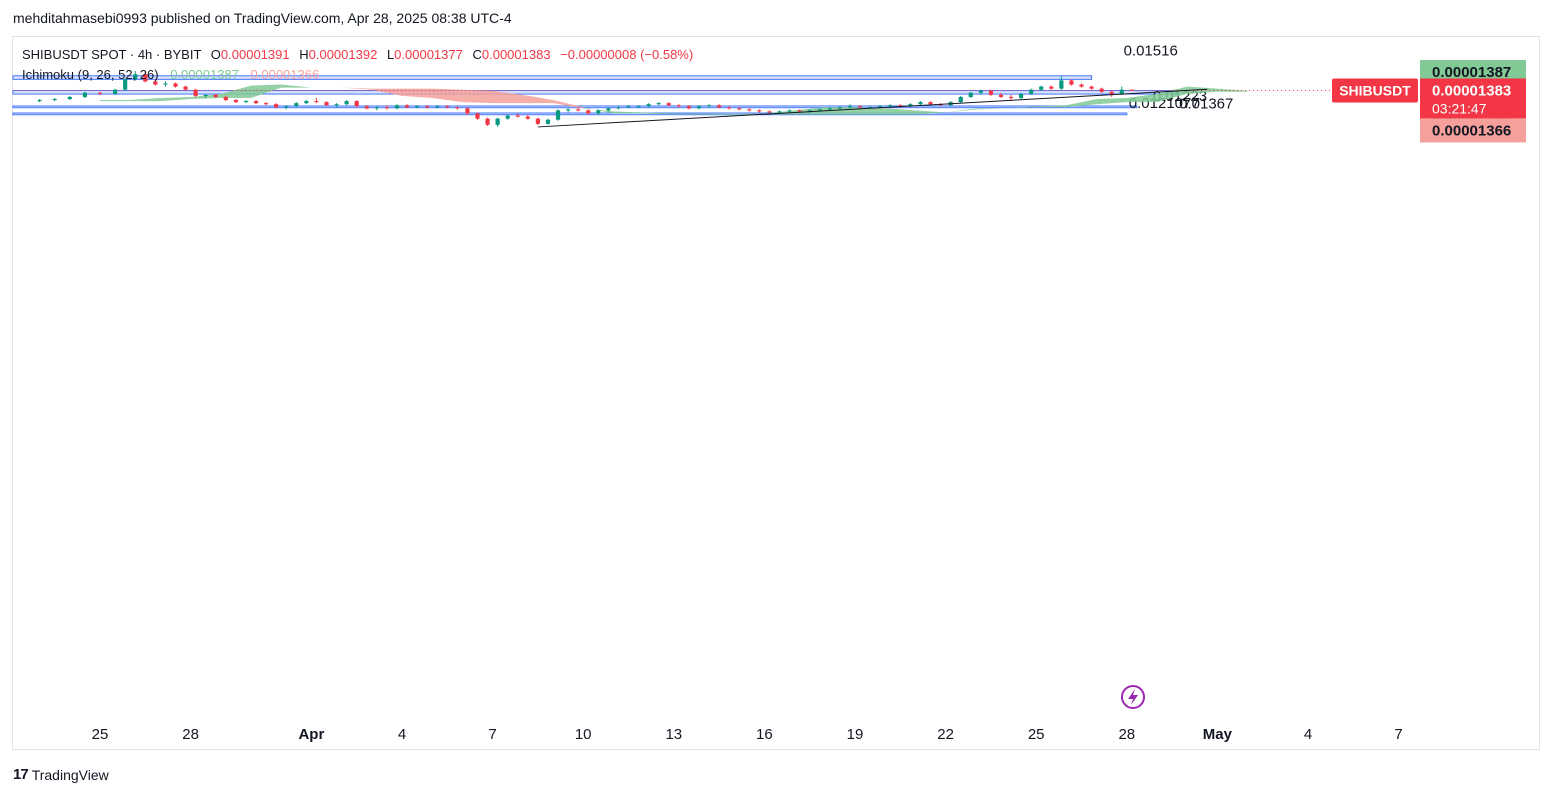 The height and width of the screenshot is (798, 1554). Describe the element at coordinates (1471, 90) in the screenshot. I see `last-price-tag-label: 0.00001383` at that location.